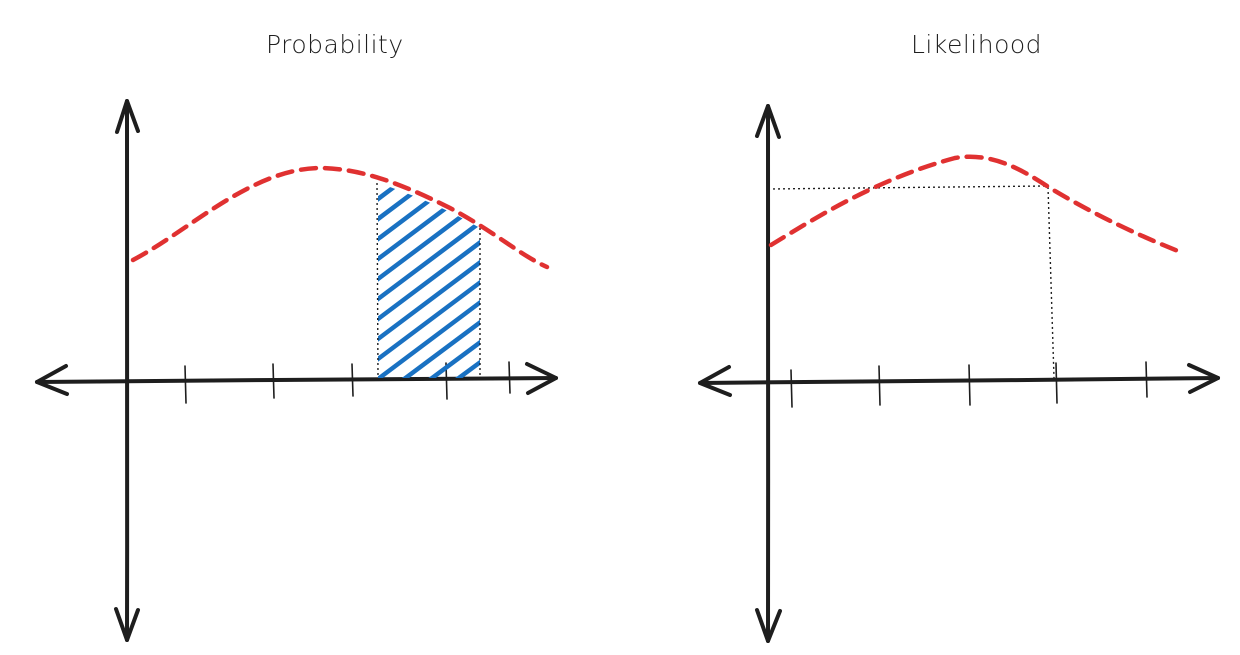 The width and height of the screenshot is (1240, 655). Describe the element at coordinates (907, 187) in the screenshot. I see `likelihood-horizontal-reference` at that location.